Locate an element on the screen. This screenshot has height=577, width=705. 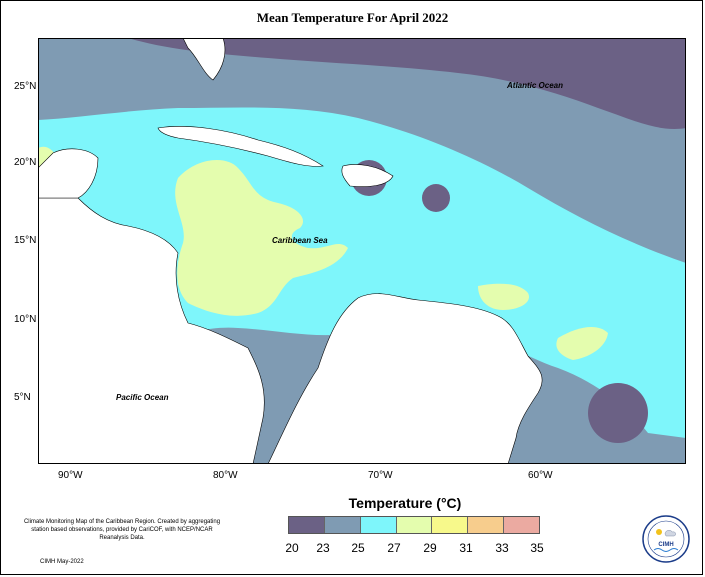
legend-label-25: 25 is located at coordinates (358, 548).